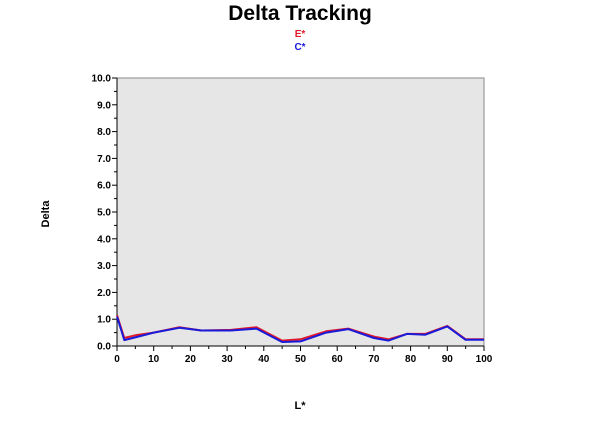 This screenshot has height=423, width=600. What do you see at coordinates (117, 359) in the screenshot?
I see `x-tick-label: 0` at bounding box center [117, 359].